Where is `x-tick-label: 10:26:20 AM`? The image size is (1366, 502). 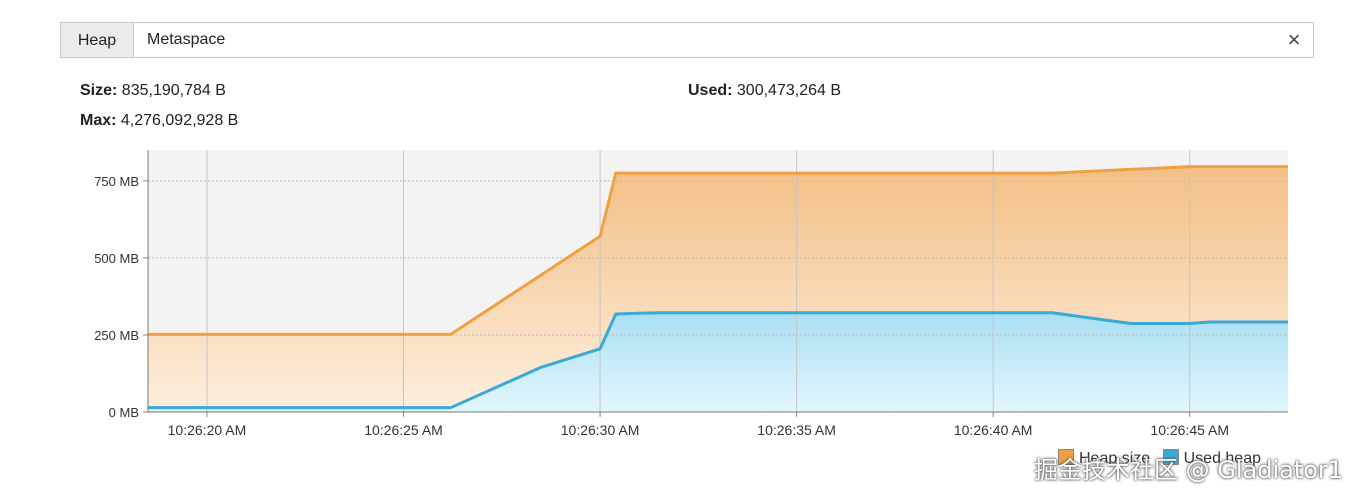 x-tick-label: 10:26:20 AM is located at coordinates (207, 430).